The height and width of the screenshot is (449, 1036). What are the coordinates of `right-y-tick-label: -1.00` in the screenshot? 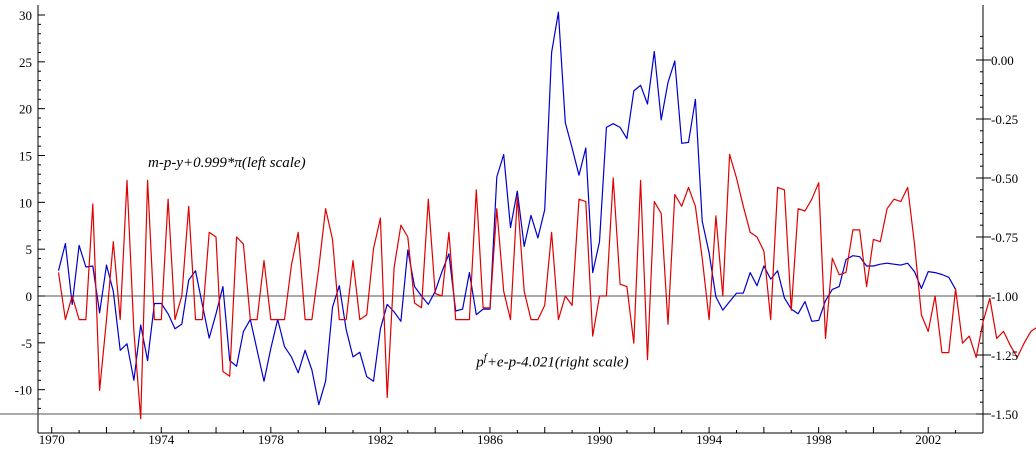 It's located at (1004, 296).